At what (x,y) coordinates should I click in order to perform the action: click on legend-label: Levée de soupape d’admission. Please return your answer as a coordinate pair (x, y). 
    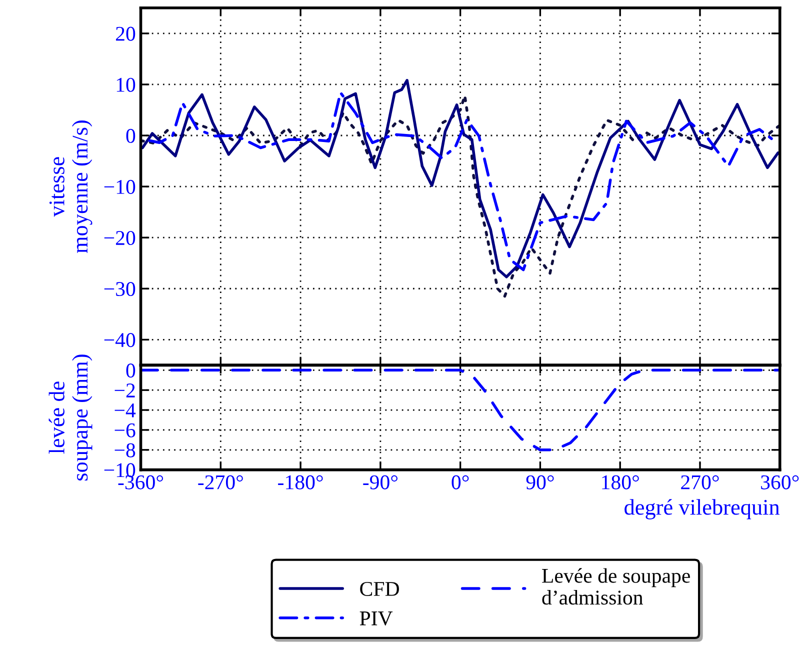
    Looking at the image, I should click on (616, 586).